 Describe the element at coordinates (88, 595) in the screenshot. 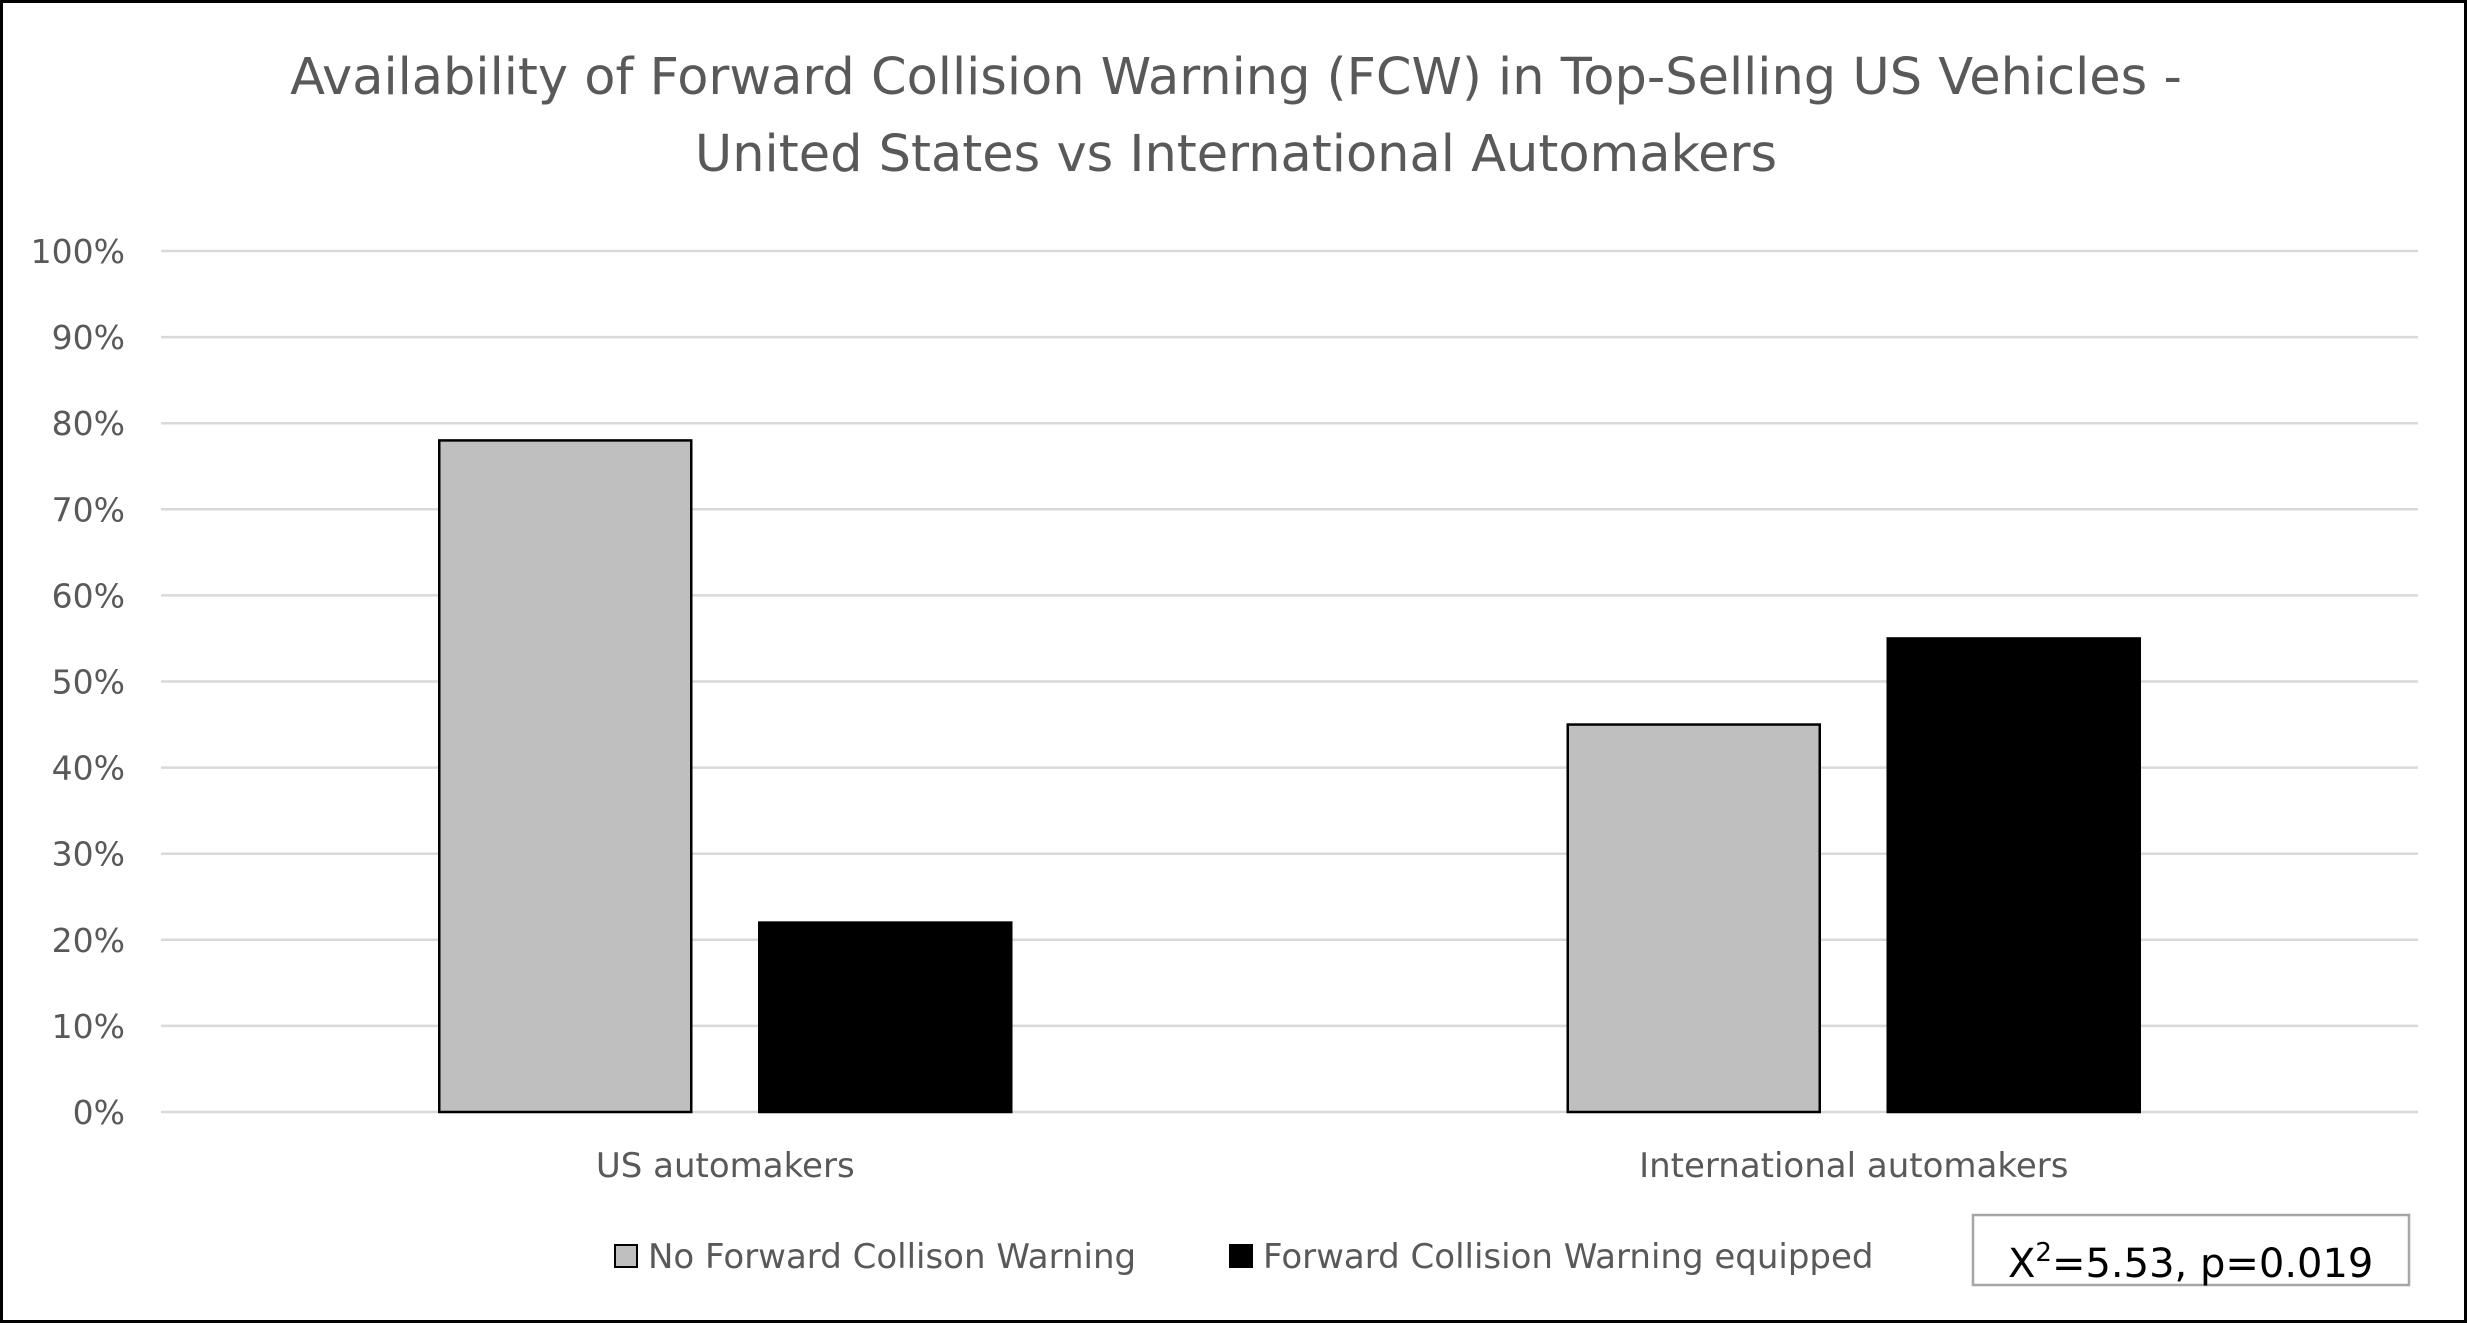

I see `y-tick-label: 60%` at that location.